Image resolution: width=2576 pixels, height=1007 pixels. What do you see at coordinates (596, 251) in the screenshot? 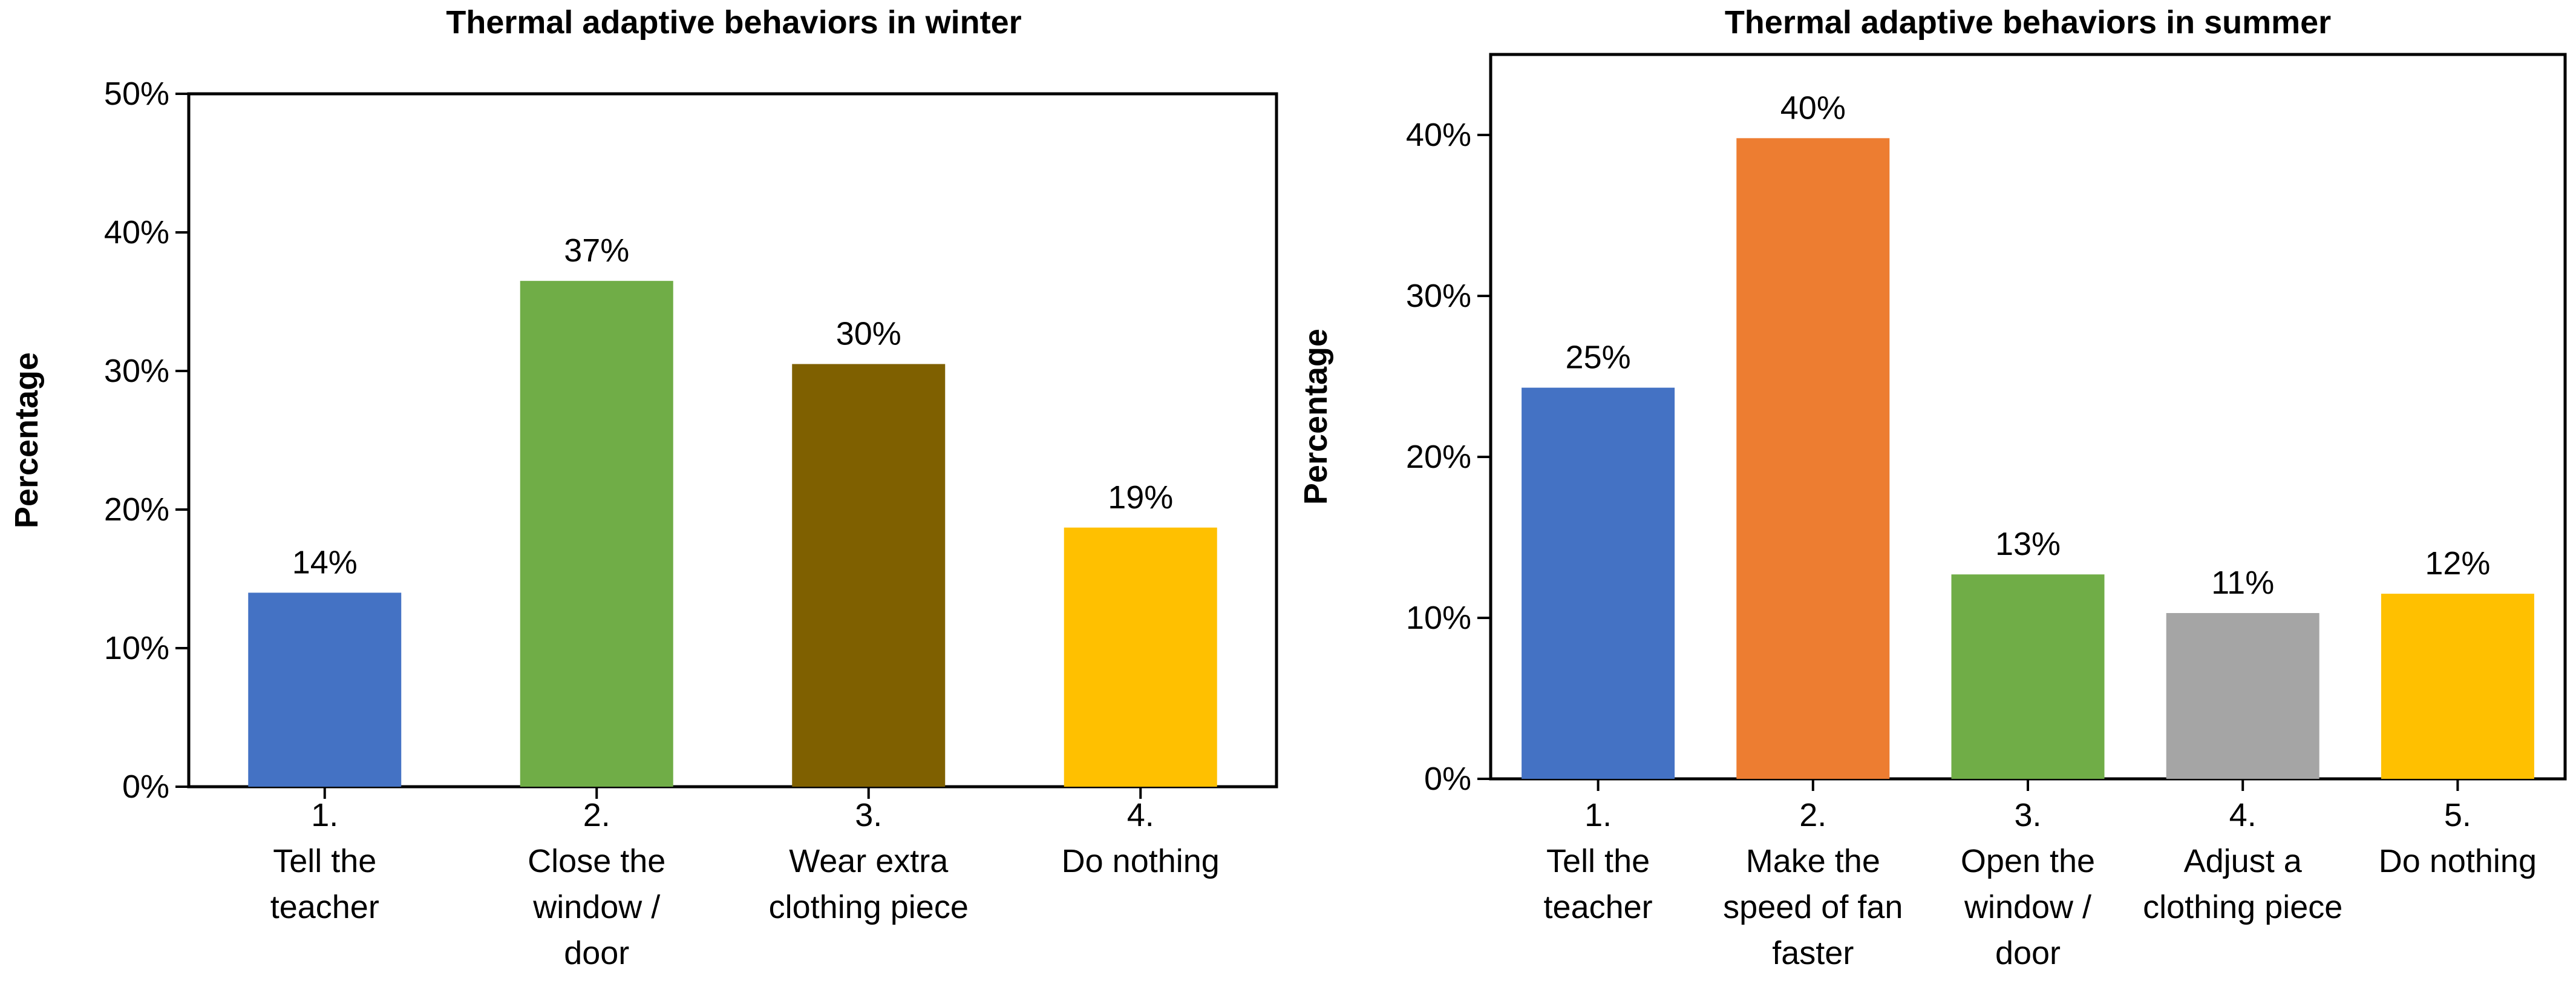
I see `winter-data-label: 37%` at bounding box center [596, 251].